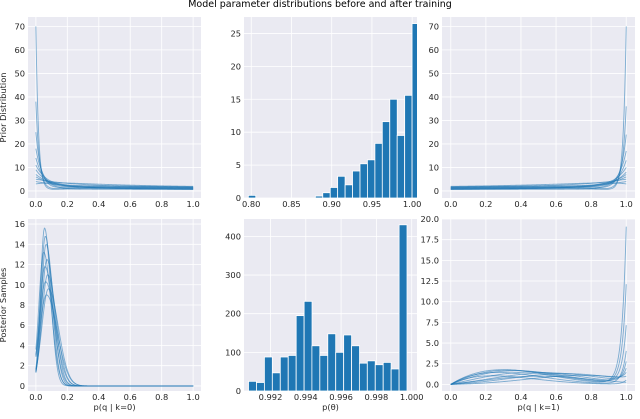 This screenshot has height=419, width=640. I want to click on x-tick-label: 0.998, so click(377, 397).